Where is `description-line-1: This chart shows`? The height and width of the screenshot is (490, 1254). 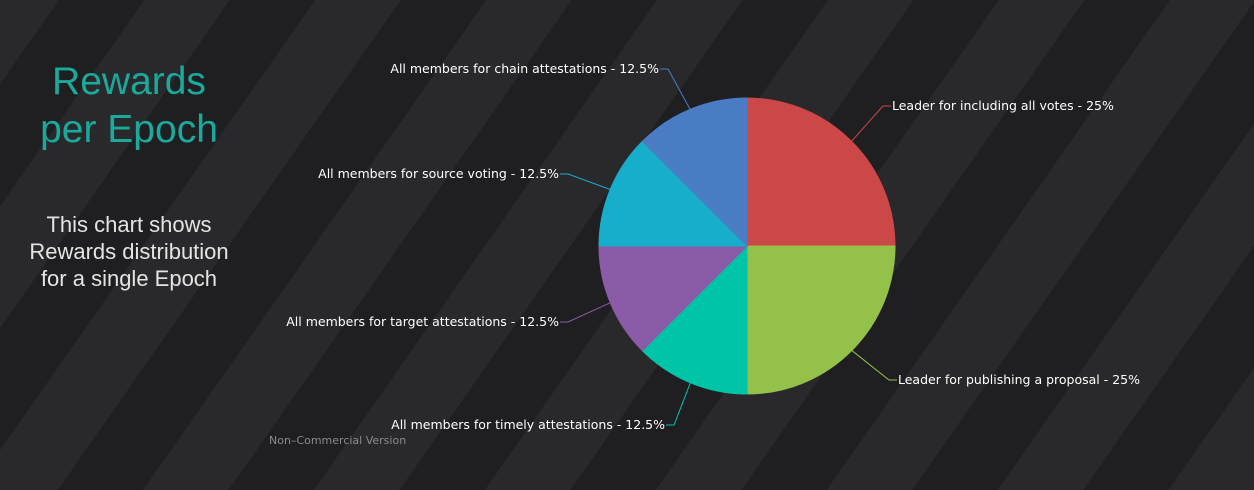 description-line-1: This chart shows is located at coordinates (129, 224).